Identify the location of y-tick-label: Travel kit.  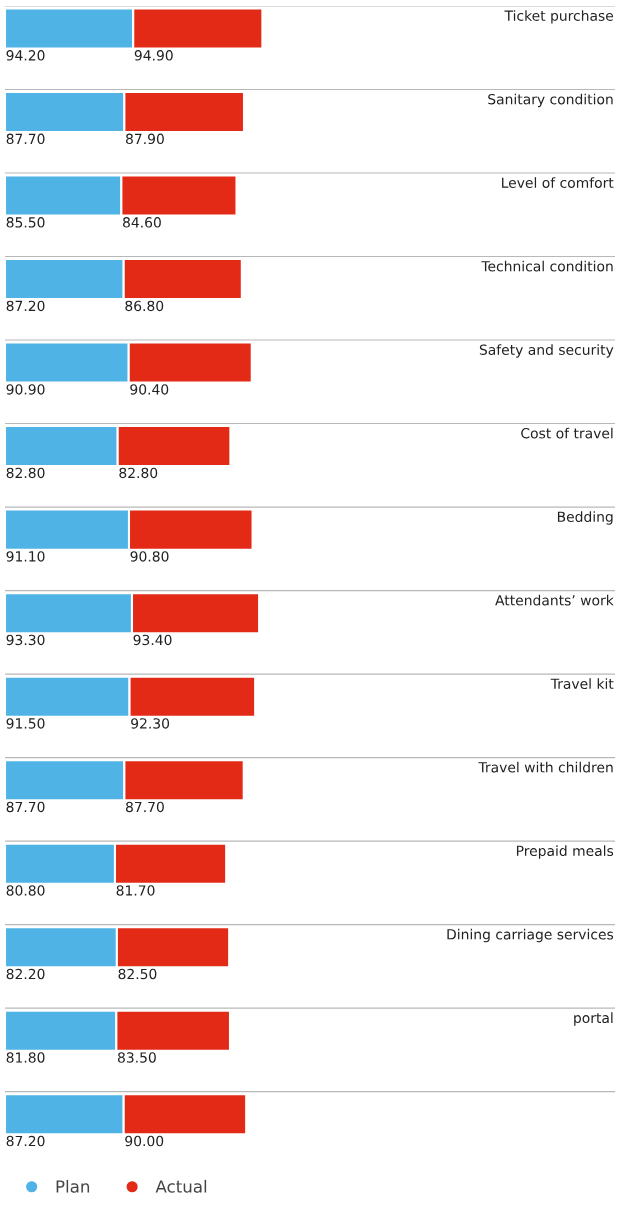
(582, 684).